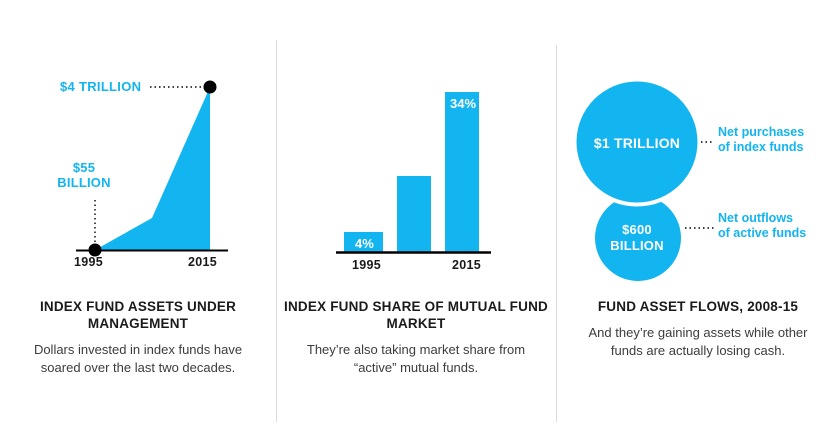 The image size is (840, 432). I want to click on panel-1-title: INDEX FUND ASSETS UNDER MANAGEMENT, so click(138, 315).